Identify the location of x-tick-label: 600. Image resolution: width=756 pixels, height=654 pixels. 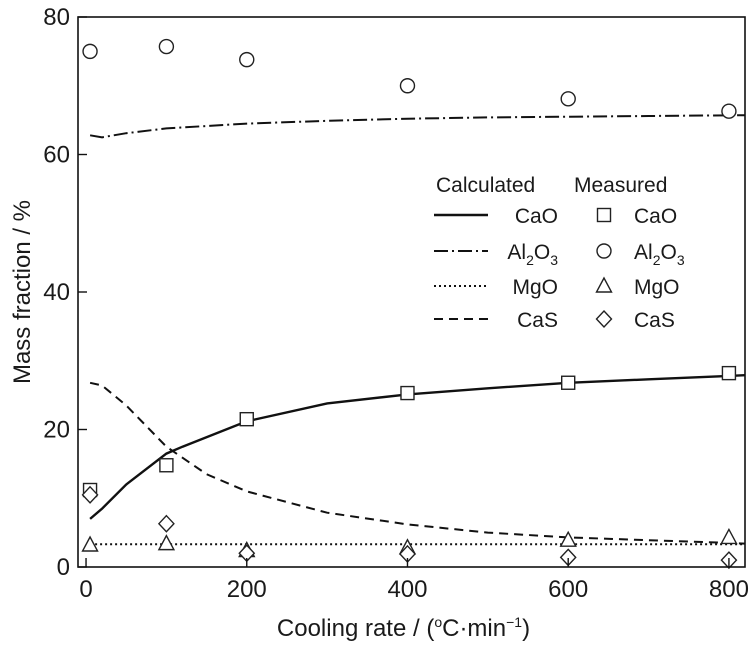
(568, 589).